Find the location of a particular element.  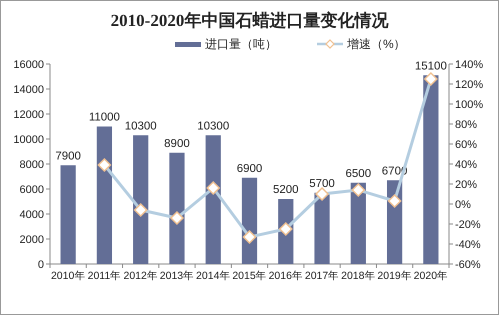

data-label: 7900 is located at coordinates (68, 156).